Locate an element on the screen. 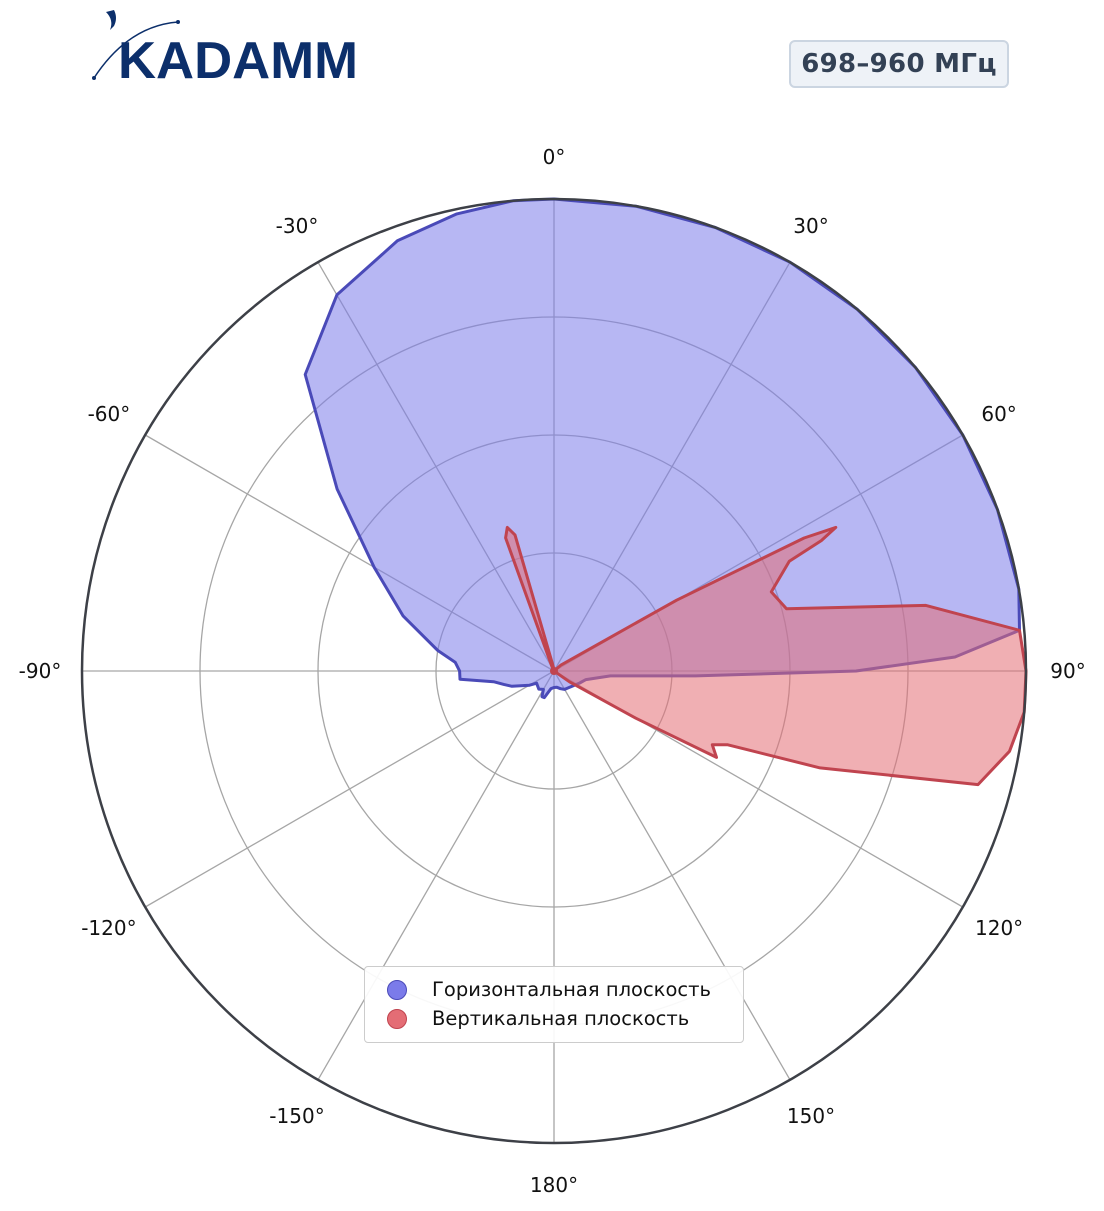 The image size is (1104, 1211). legend-label-vertical: Вертикальная плоскость is located at coordinates (561, 1018).